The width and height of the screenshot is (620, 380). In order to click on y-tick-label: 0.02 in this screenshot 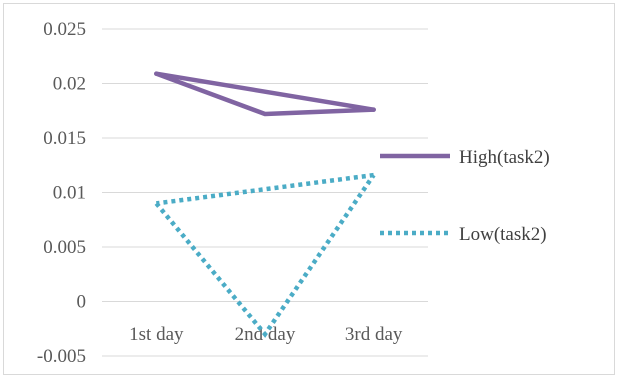, I will do `click(69, 84)`.